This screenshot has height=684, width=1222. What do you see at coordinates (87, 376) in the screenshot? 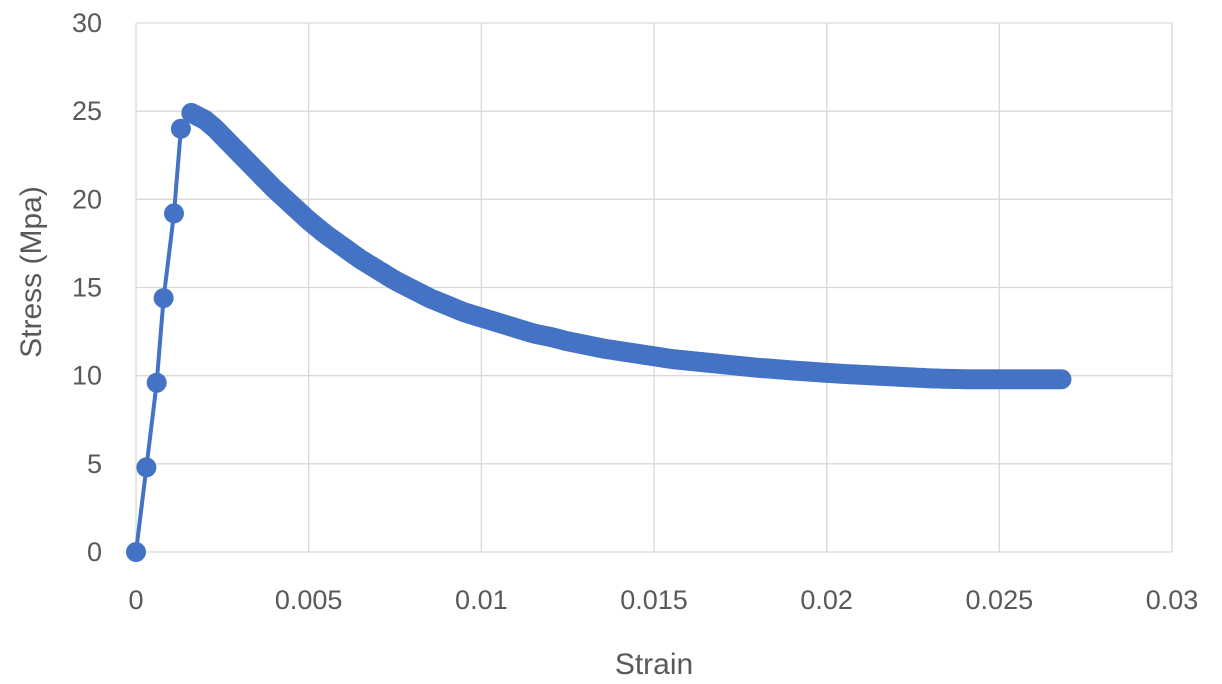
I see `y-tick-label: 10` at bounding box center [87, 376].